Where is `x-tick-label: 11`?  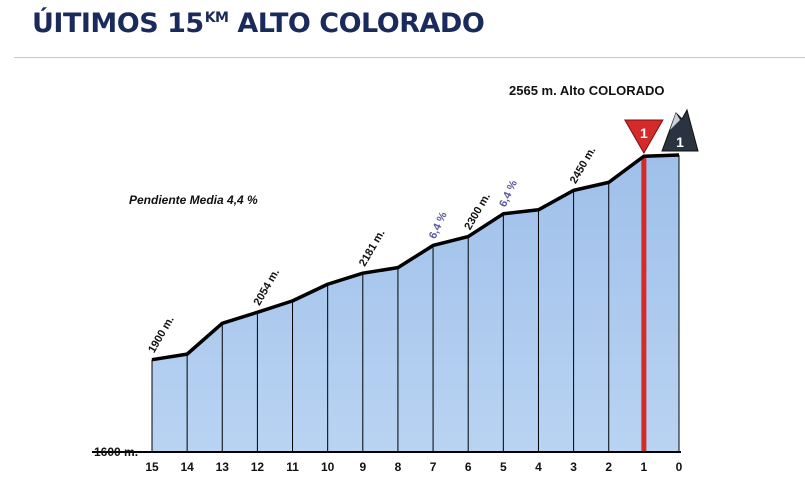
x-tick-label: 11 is located at coordinates (292, 467).